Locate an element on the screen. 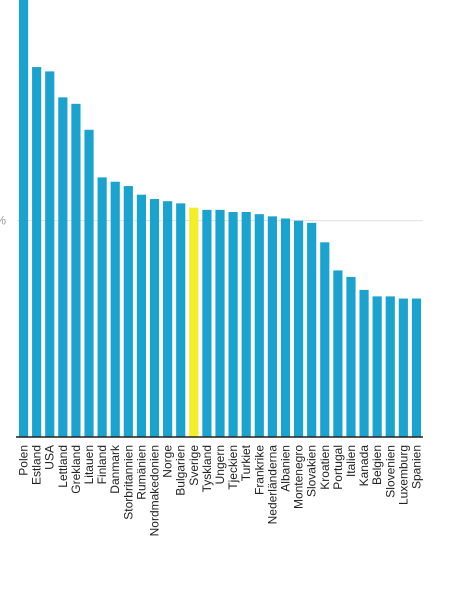 This screenshot has height=600, width=457. bar-albanien is located at coordinates (285, 327).